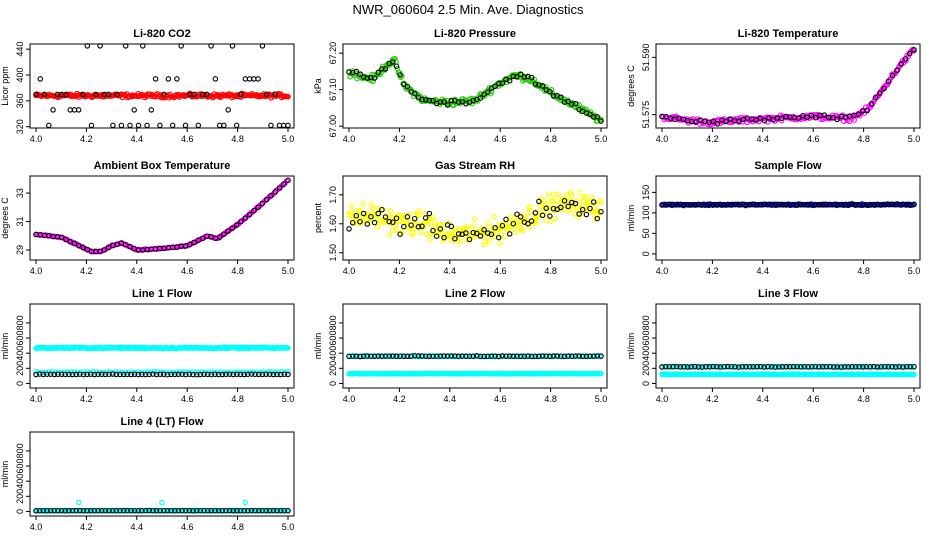  What do you see at coordinates (318, 346) in the screenshot?
I see `y-axis-label: ml/min` at bounding box center [318, 346].